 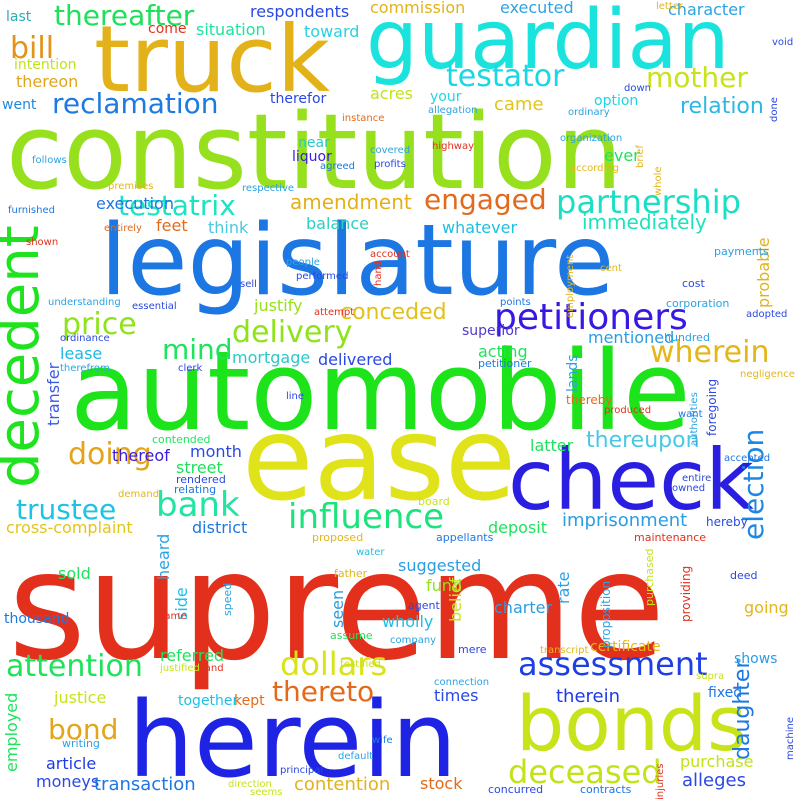 I want to click on cloud-word: automobile, so click(x=380, y=391).